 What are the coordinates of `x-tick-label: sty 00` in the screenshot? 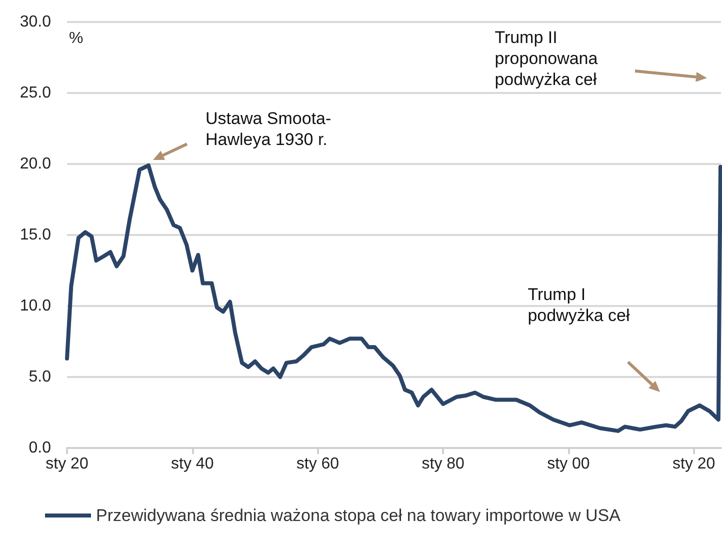 It's located at (568, 464).